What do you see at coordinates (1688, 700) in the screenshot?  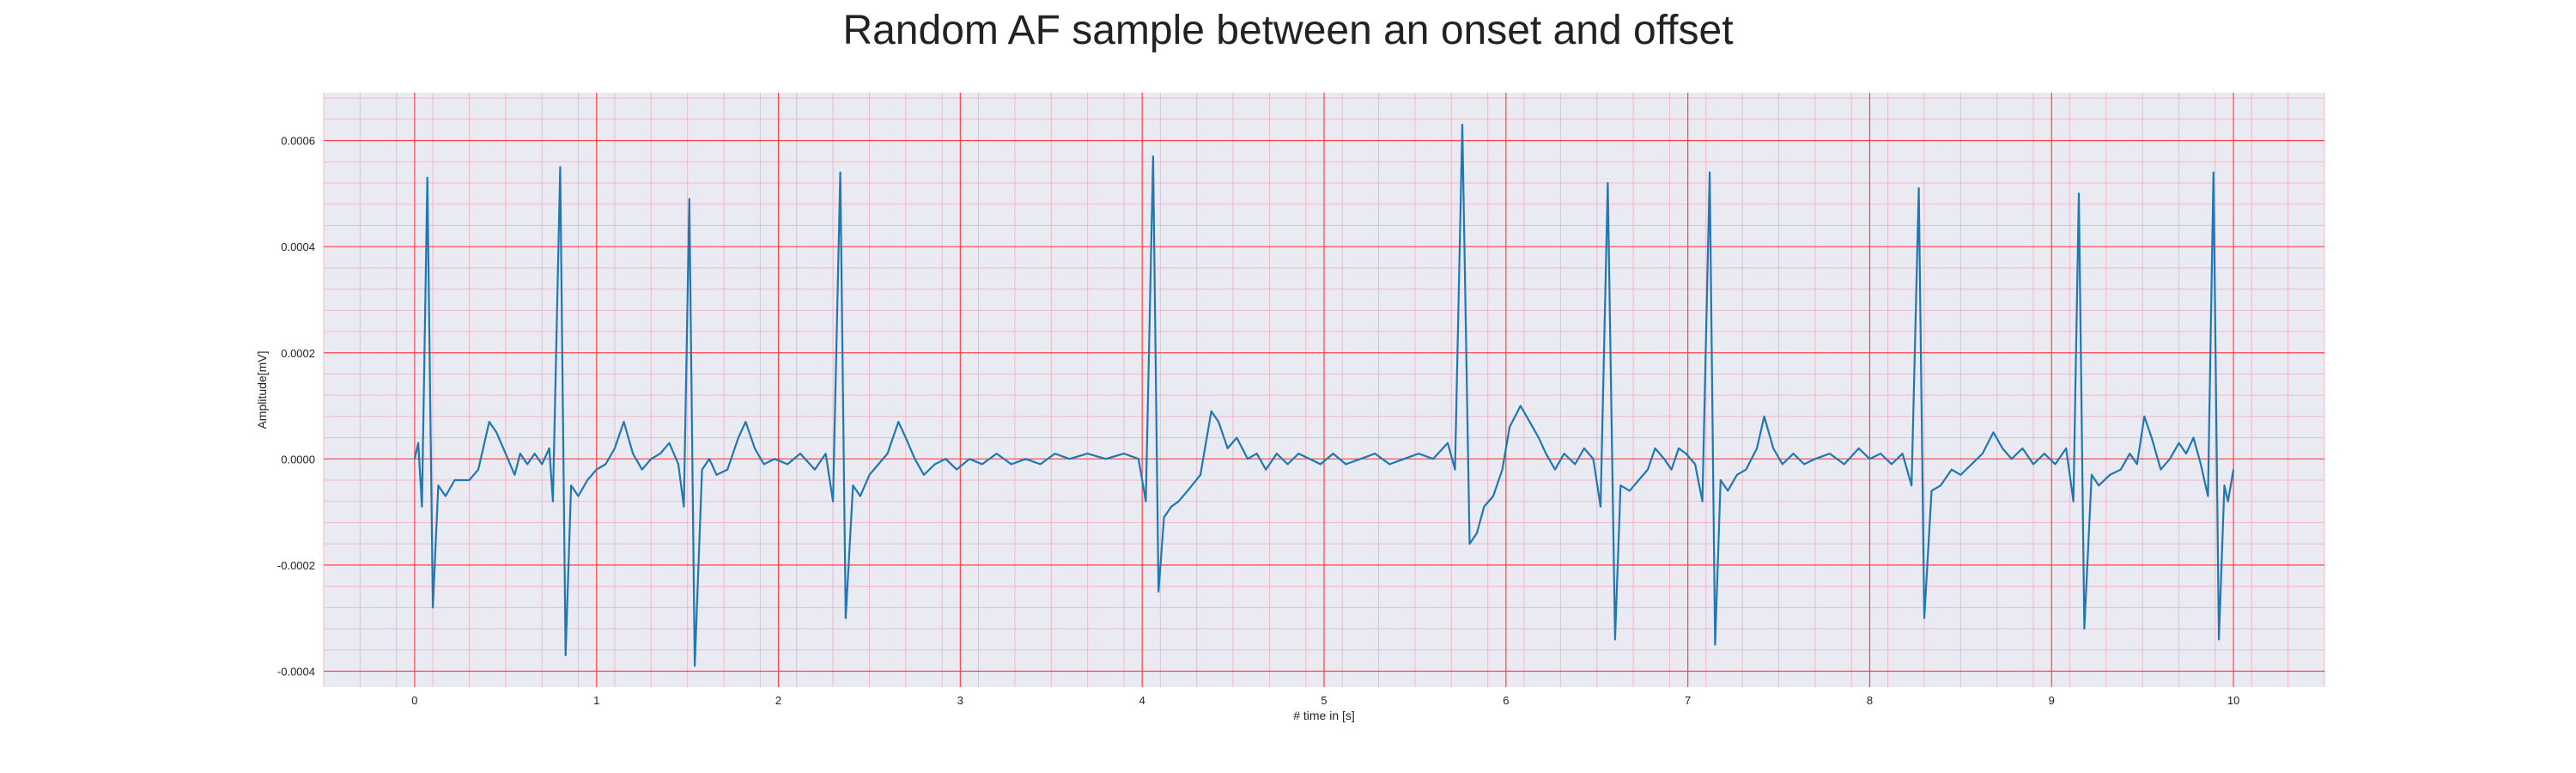 I see `x-tick-label: 7` at bounding box center [1688, 700].